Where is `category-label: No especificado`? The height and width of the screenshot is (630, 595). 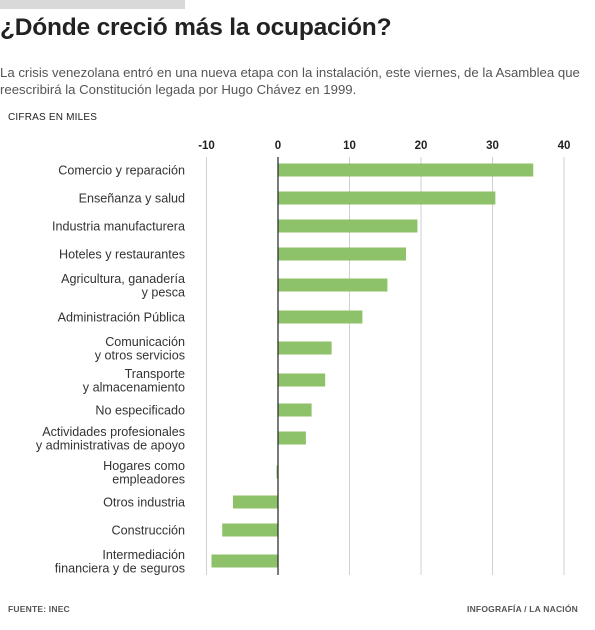 category-label: No especificado is located at coordinates (140, 411).